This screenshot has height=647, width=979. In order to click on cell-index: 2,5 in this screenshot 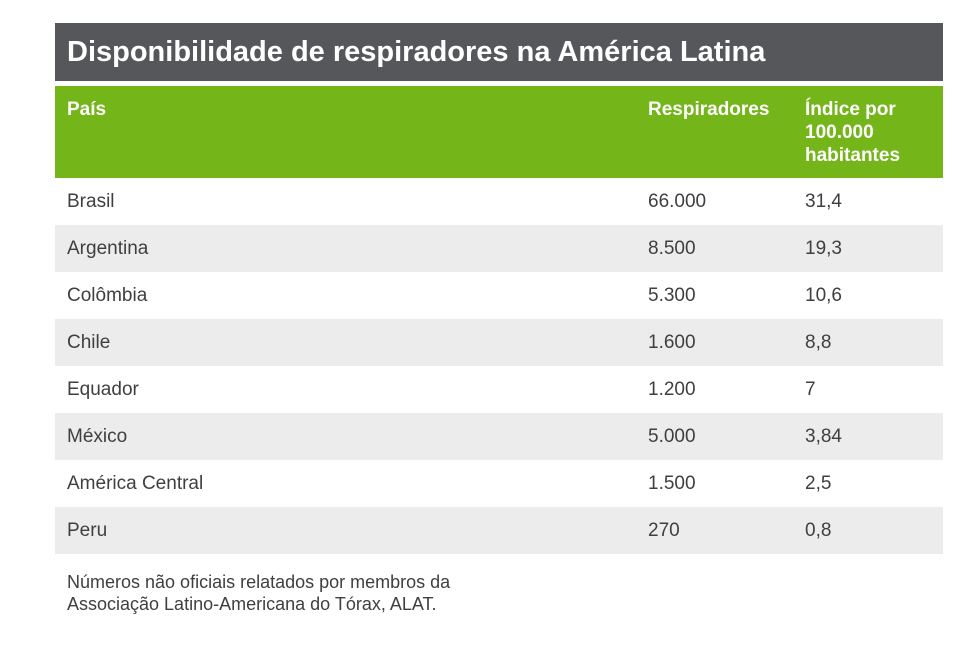, I will do `click(818, 483)`.